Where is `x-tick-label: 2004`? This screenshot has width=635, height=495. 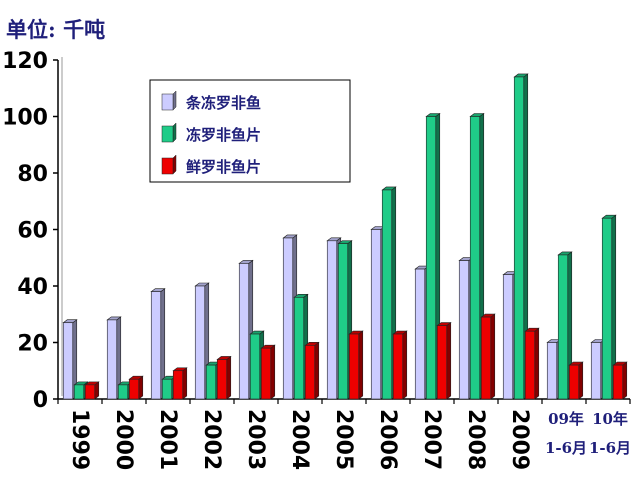
x-tick-label: 2004 is located at coordinates (299, 439).